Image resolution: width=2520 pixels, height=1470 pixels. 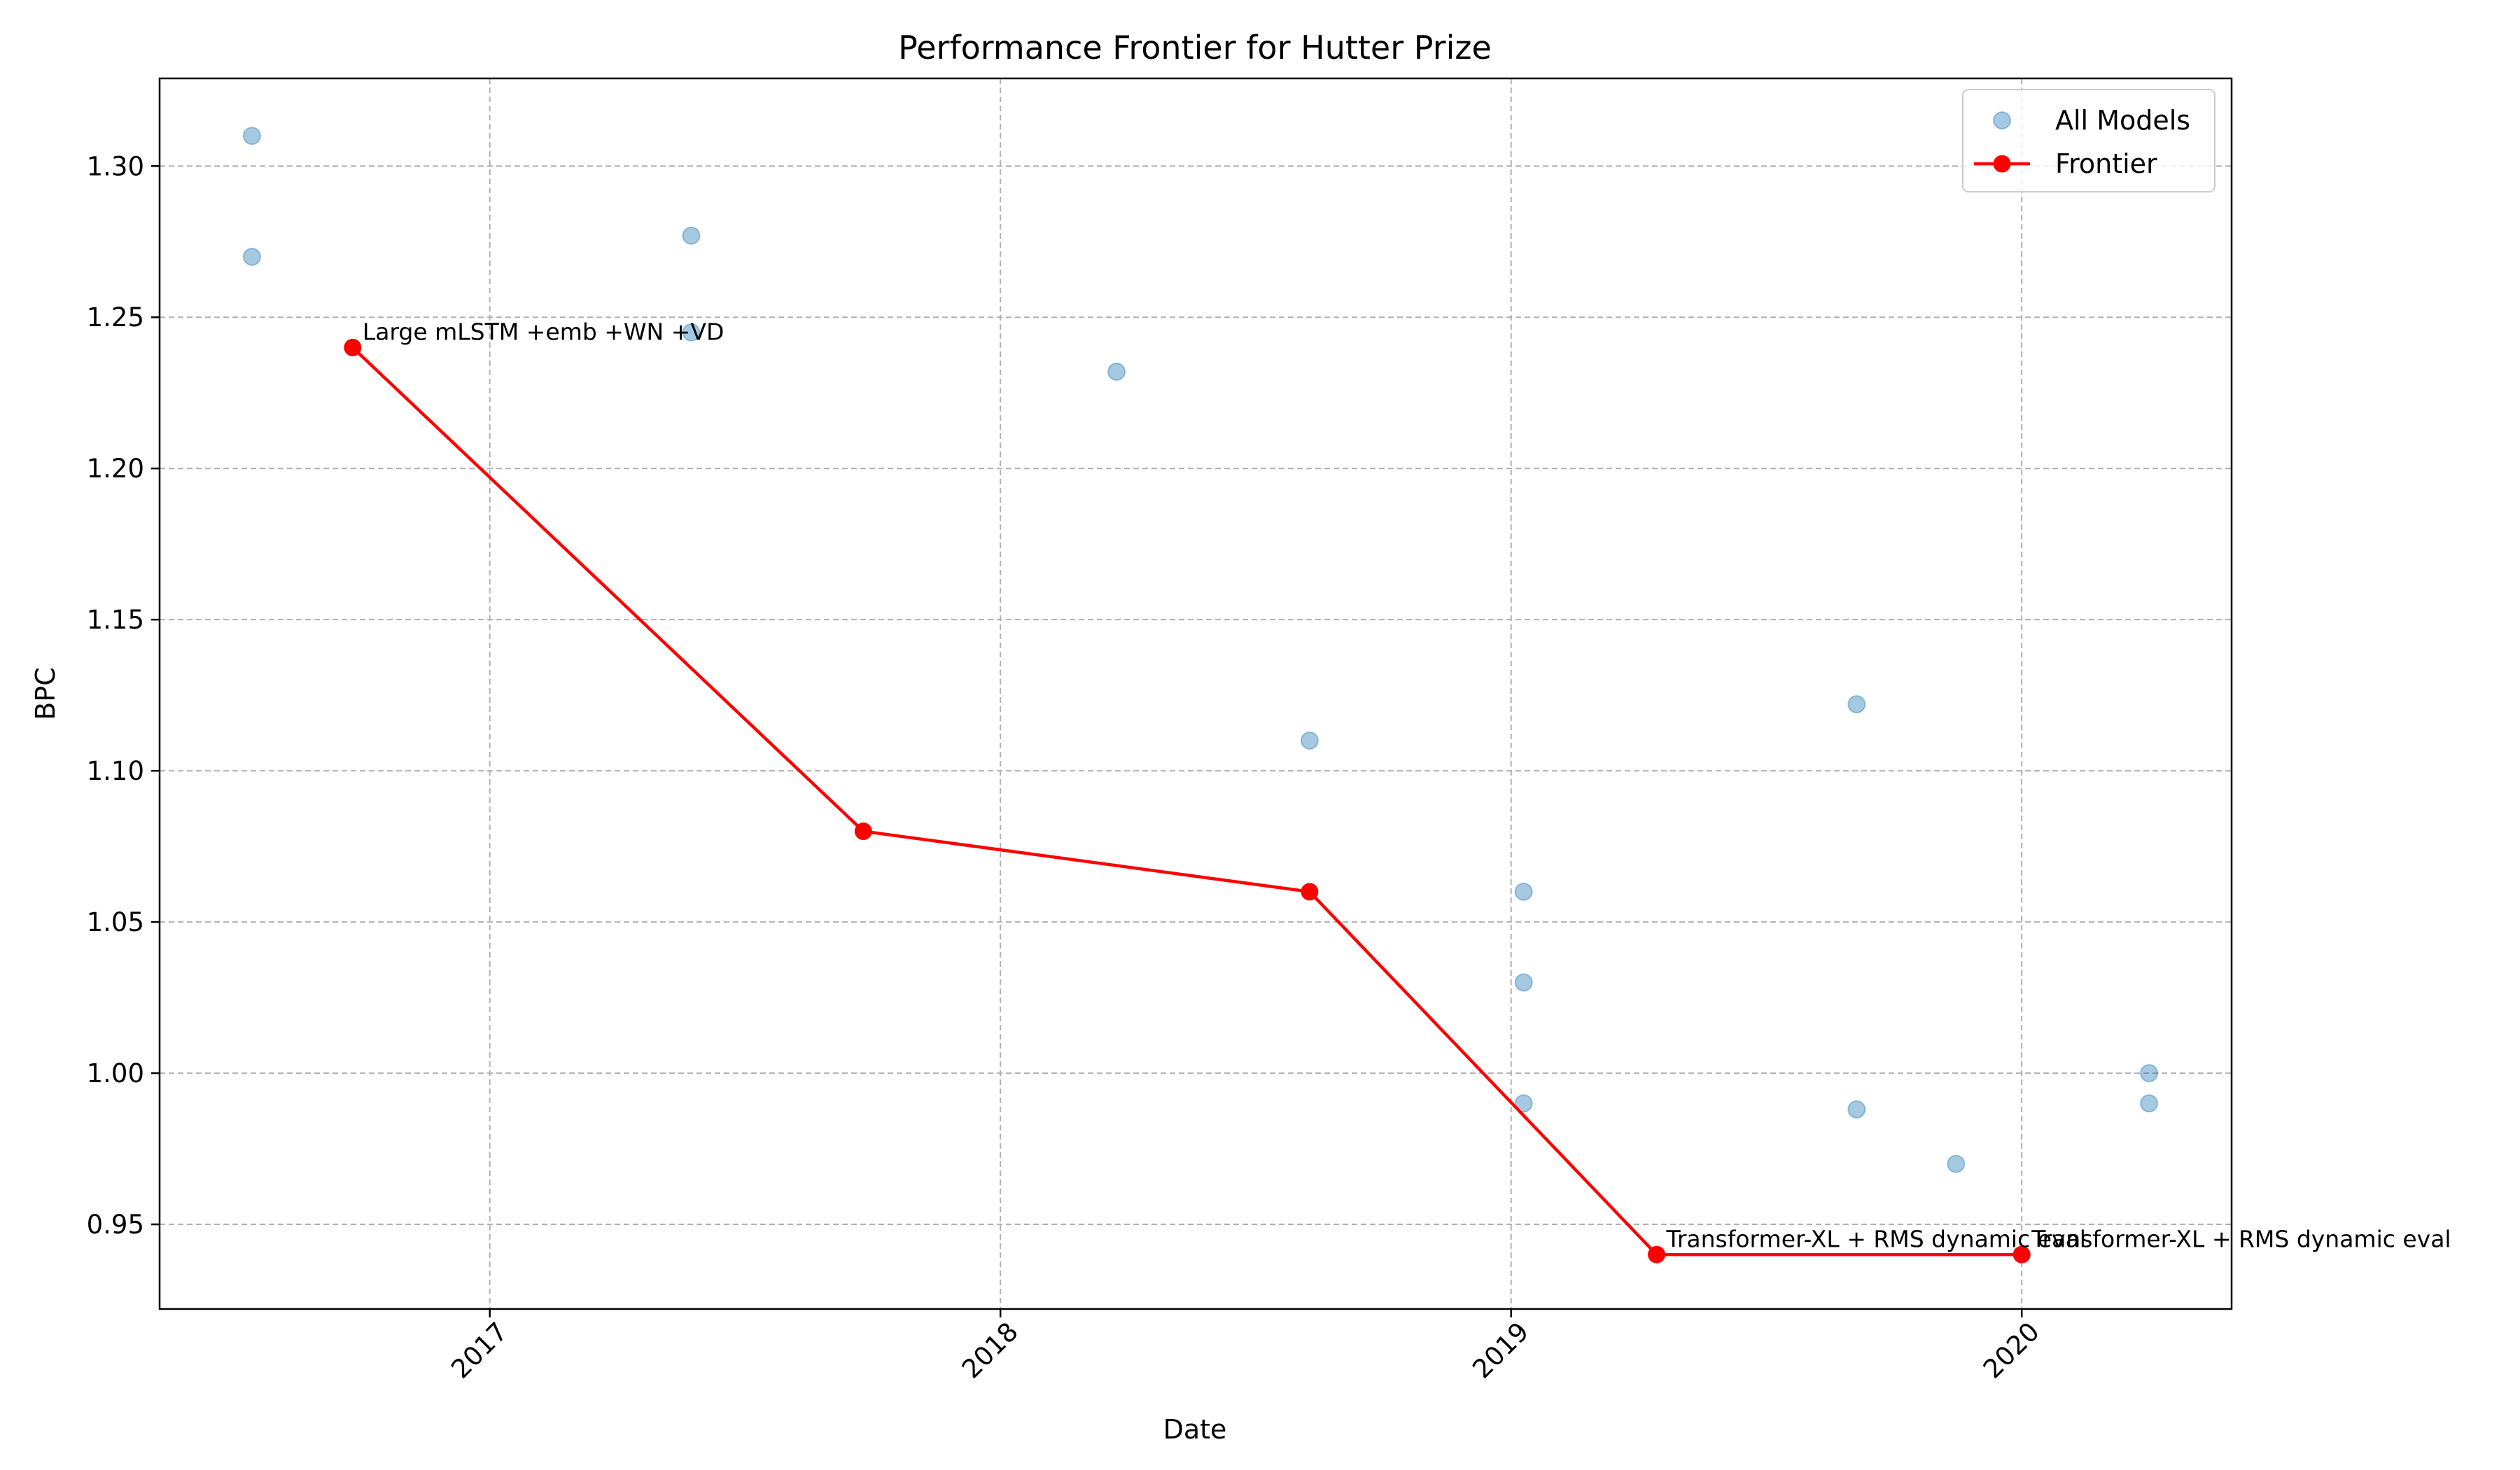 What do you see at coordinates (2002, 120) in the screenshot?
I see `legend-all-models-marker` at bounding box center [2002, 120].